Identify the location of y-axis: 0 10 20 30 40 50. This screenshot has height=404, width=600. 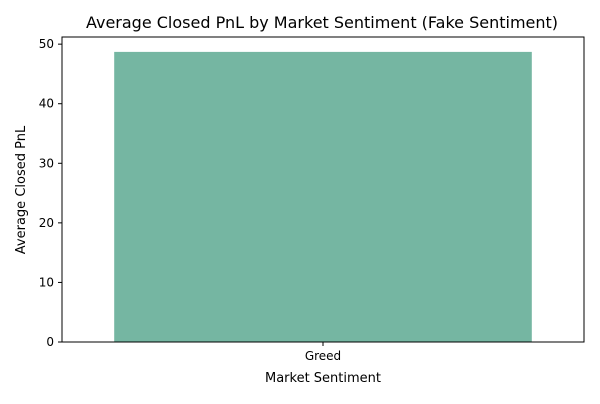
(50, 193).